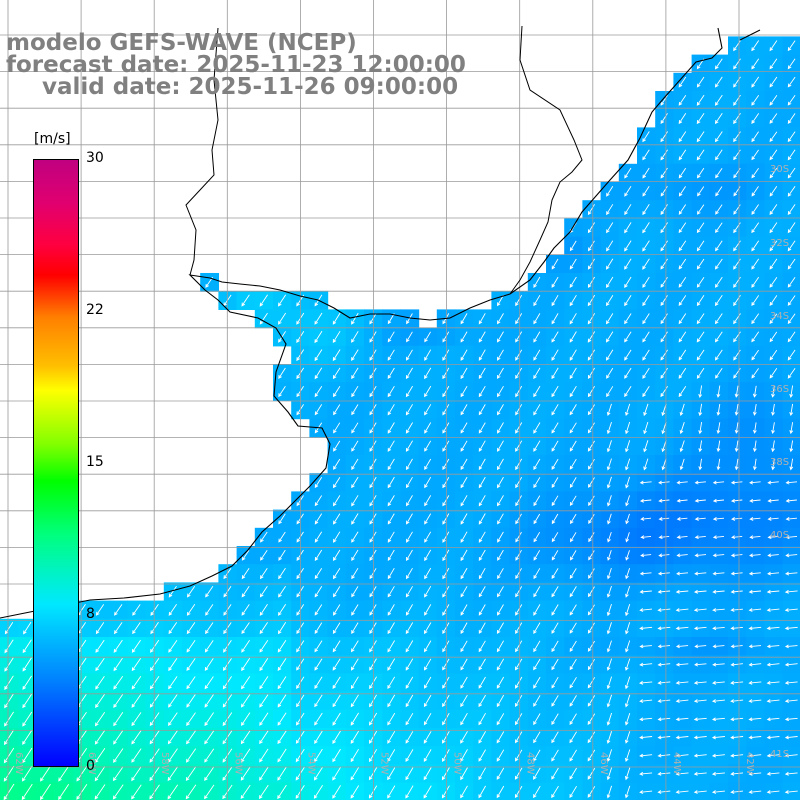 The image size is (800, 800). I want to click on model-title: modelo GEFS-WAVE (NCEP), so click(181, 43).